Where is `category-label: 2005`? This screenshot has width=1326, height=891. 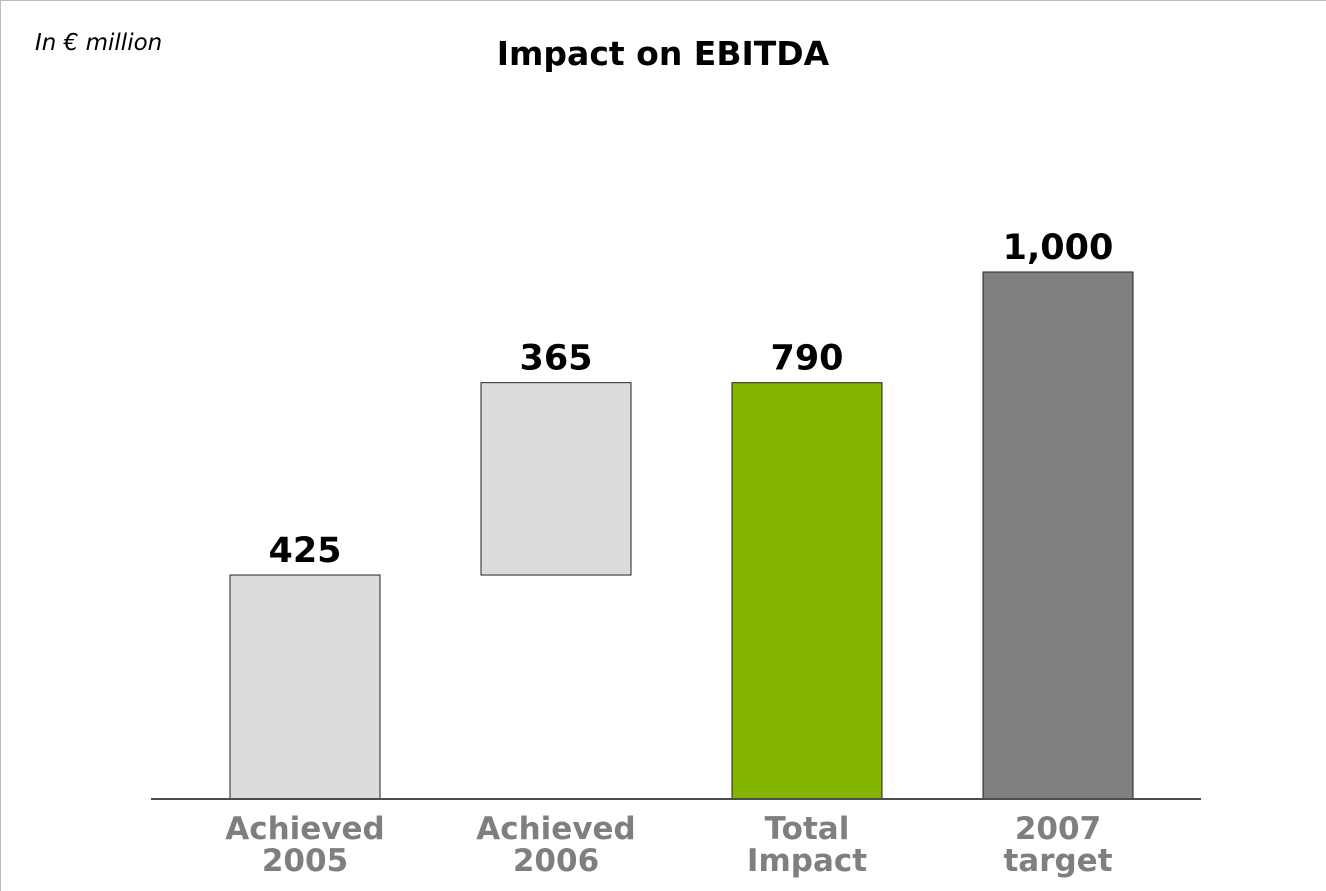 category-label: 2005 is located at coordinates (305, 861).